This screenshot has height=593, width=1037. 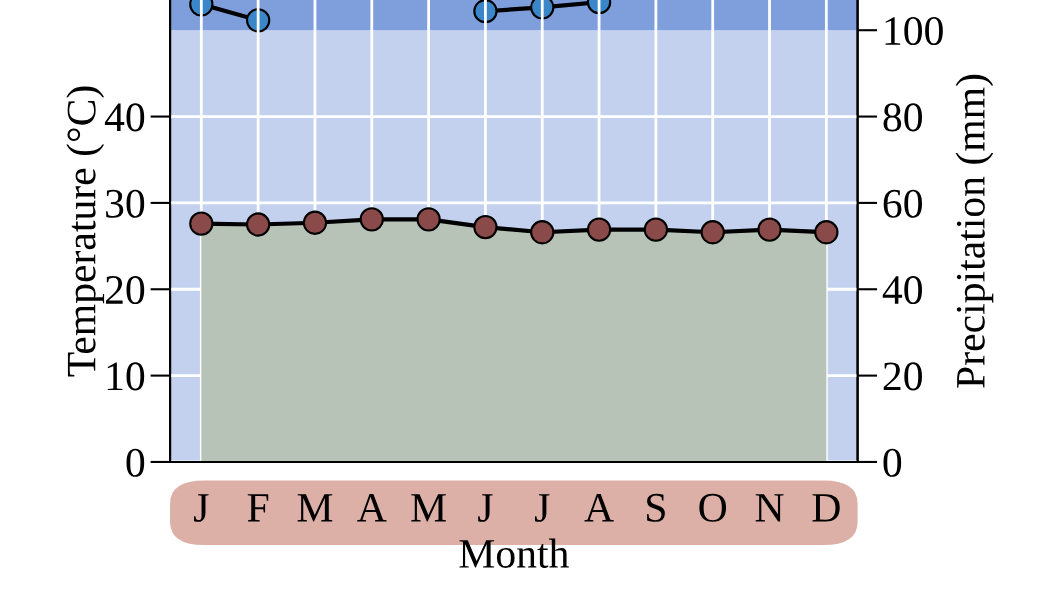 What do you see at coordinates (85, 231) in the screenshot?
I see `y-axis-title: Temperature (°C)` at bounding box center [85, 231].